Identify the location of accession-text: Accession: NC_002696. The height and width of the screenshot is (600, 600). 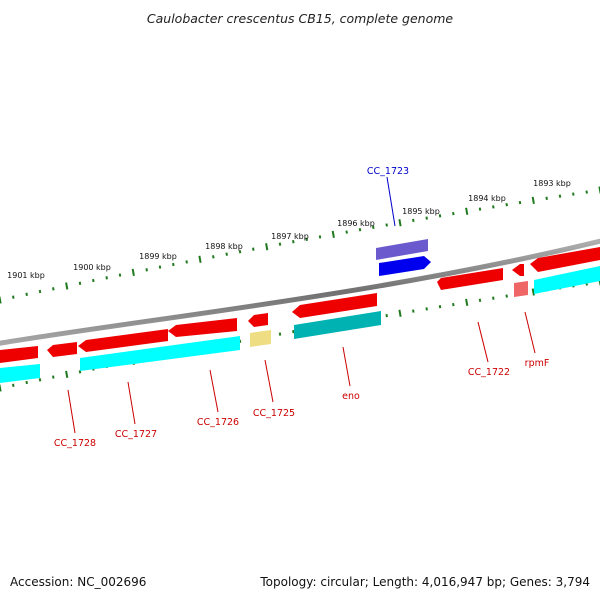
(78, 582).